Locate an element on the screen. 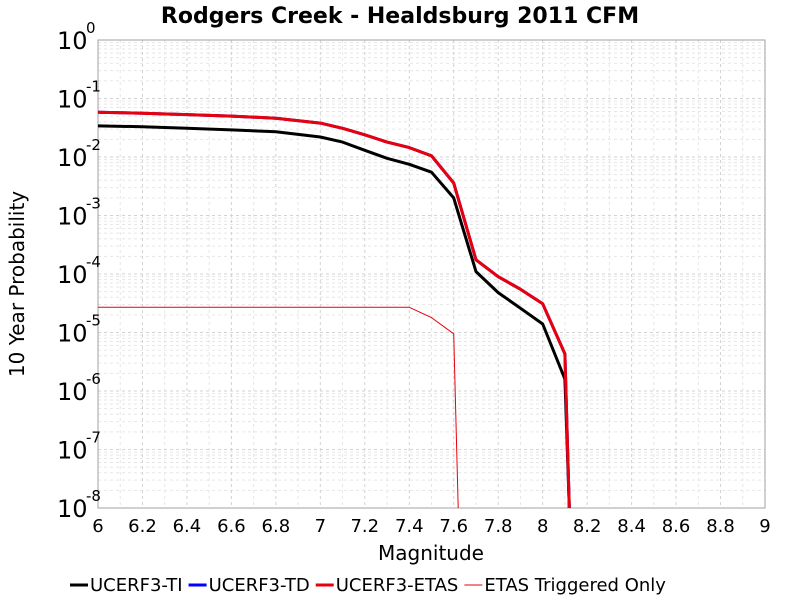 The height and width of the screenshot is (600, 800). x-tick-label: 7 is located at coordinates (320, 526).